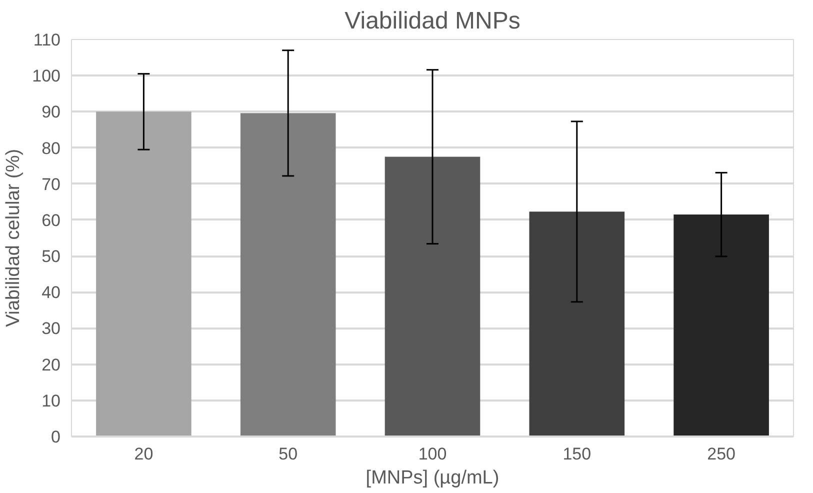 The image size is (813, 493). Describe the element at coordinates (721, 454) in the screenshot. I see `x-tick-label: 250` at that location.